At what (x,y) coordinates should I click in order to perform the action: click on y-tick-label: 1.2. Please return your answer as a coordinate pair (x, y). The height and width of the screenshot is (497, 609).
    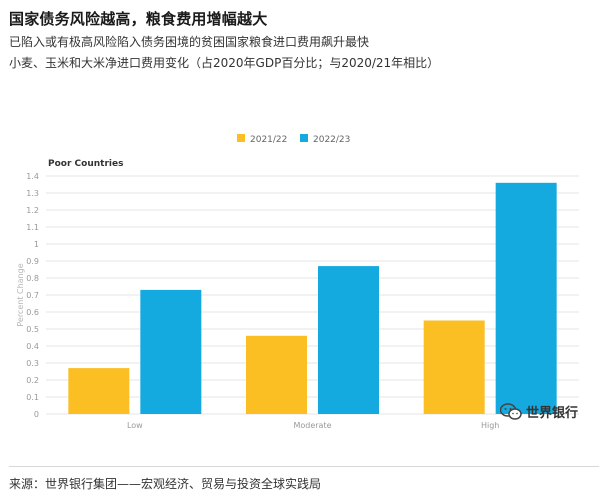
    Looking at the image, I should click on (32, 210).